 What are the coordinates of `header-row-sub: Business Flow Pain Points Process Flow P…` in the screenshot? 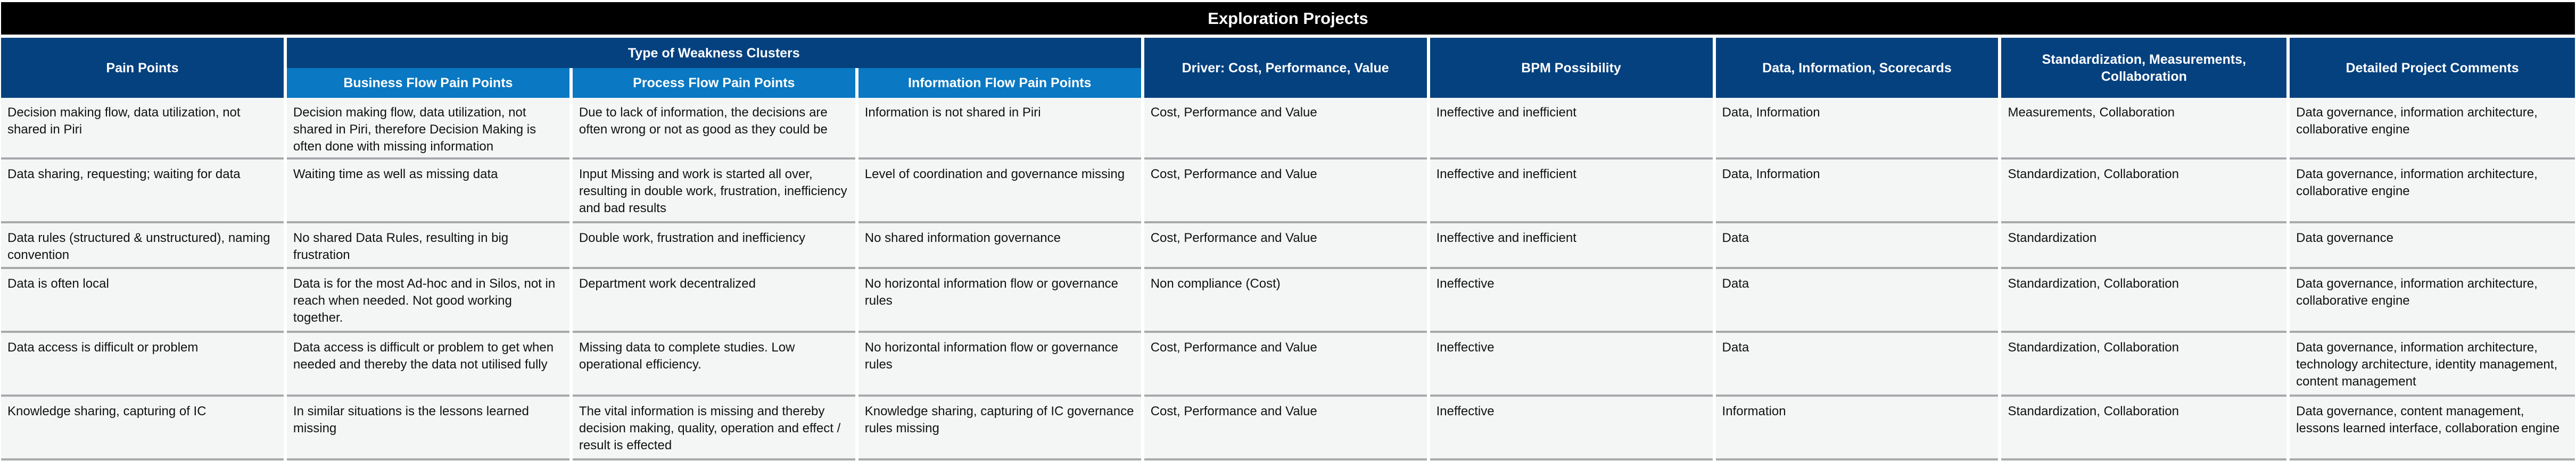 It's located at (1288, 83).